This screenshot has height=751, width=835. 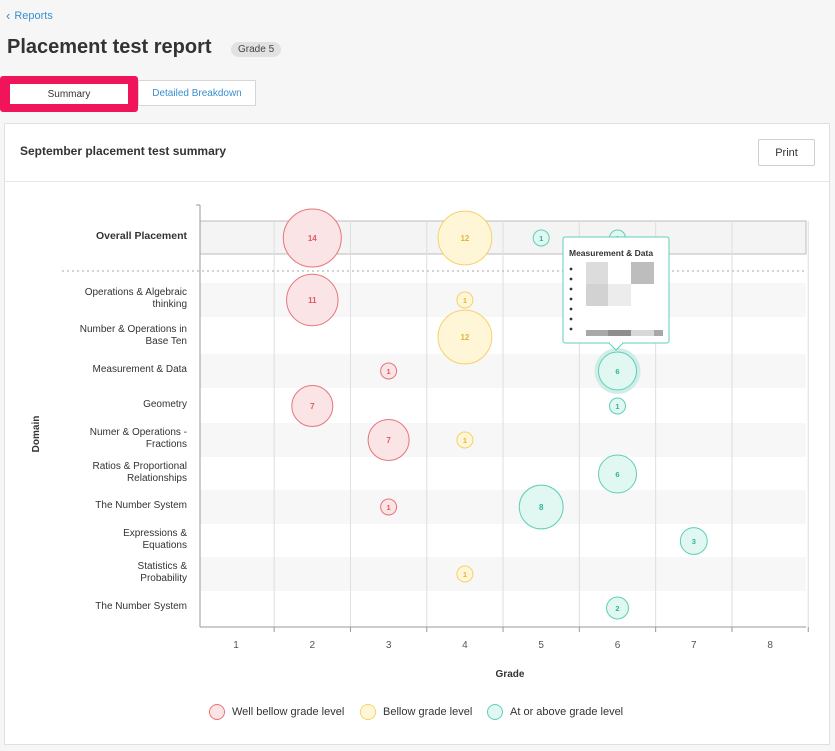 I want to click on y-category-label: Numer & Operations -, so click(x=138, y=432).